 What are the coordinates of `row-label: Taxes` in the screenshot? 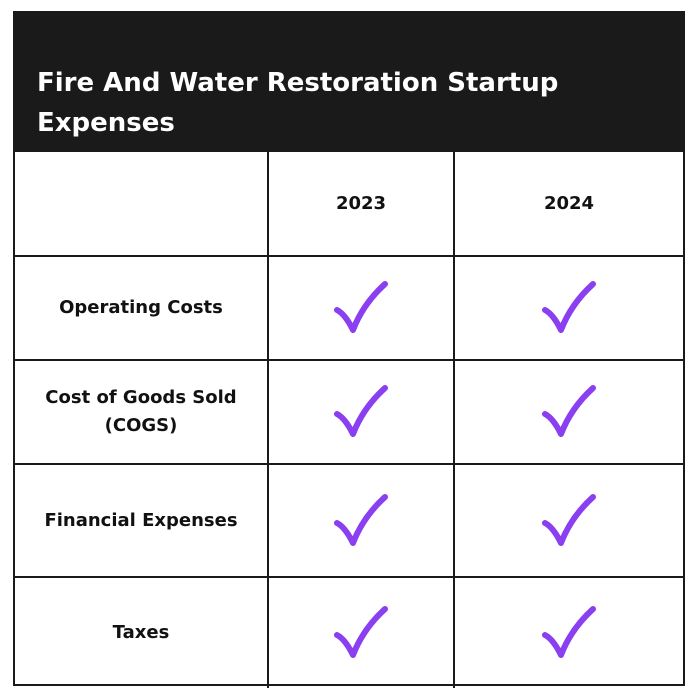 It's located at (142, 633).